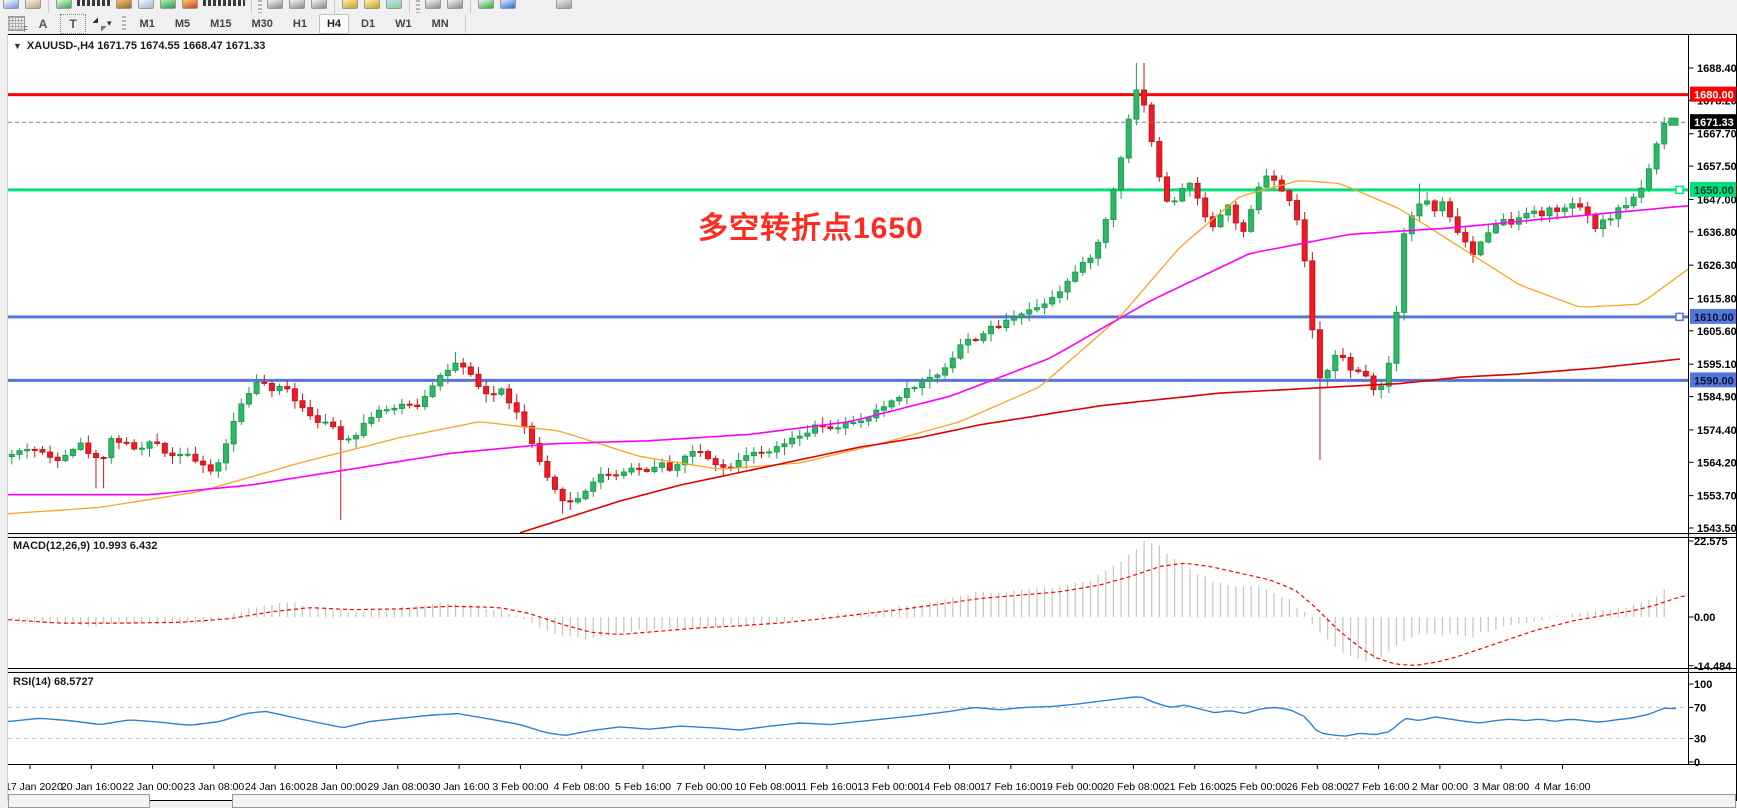  Describe the element at coordinates (459, 787) in the screenshot. I see `svg-text: 30 Jan 16:00` at that location.